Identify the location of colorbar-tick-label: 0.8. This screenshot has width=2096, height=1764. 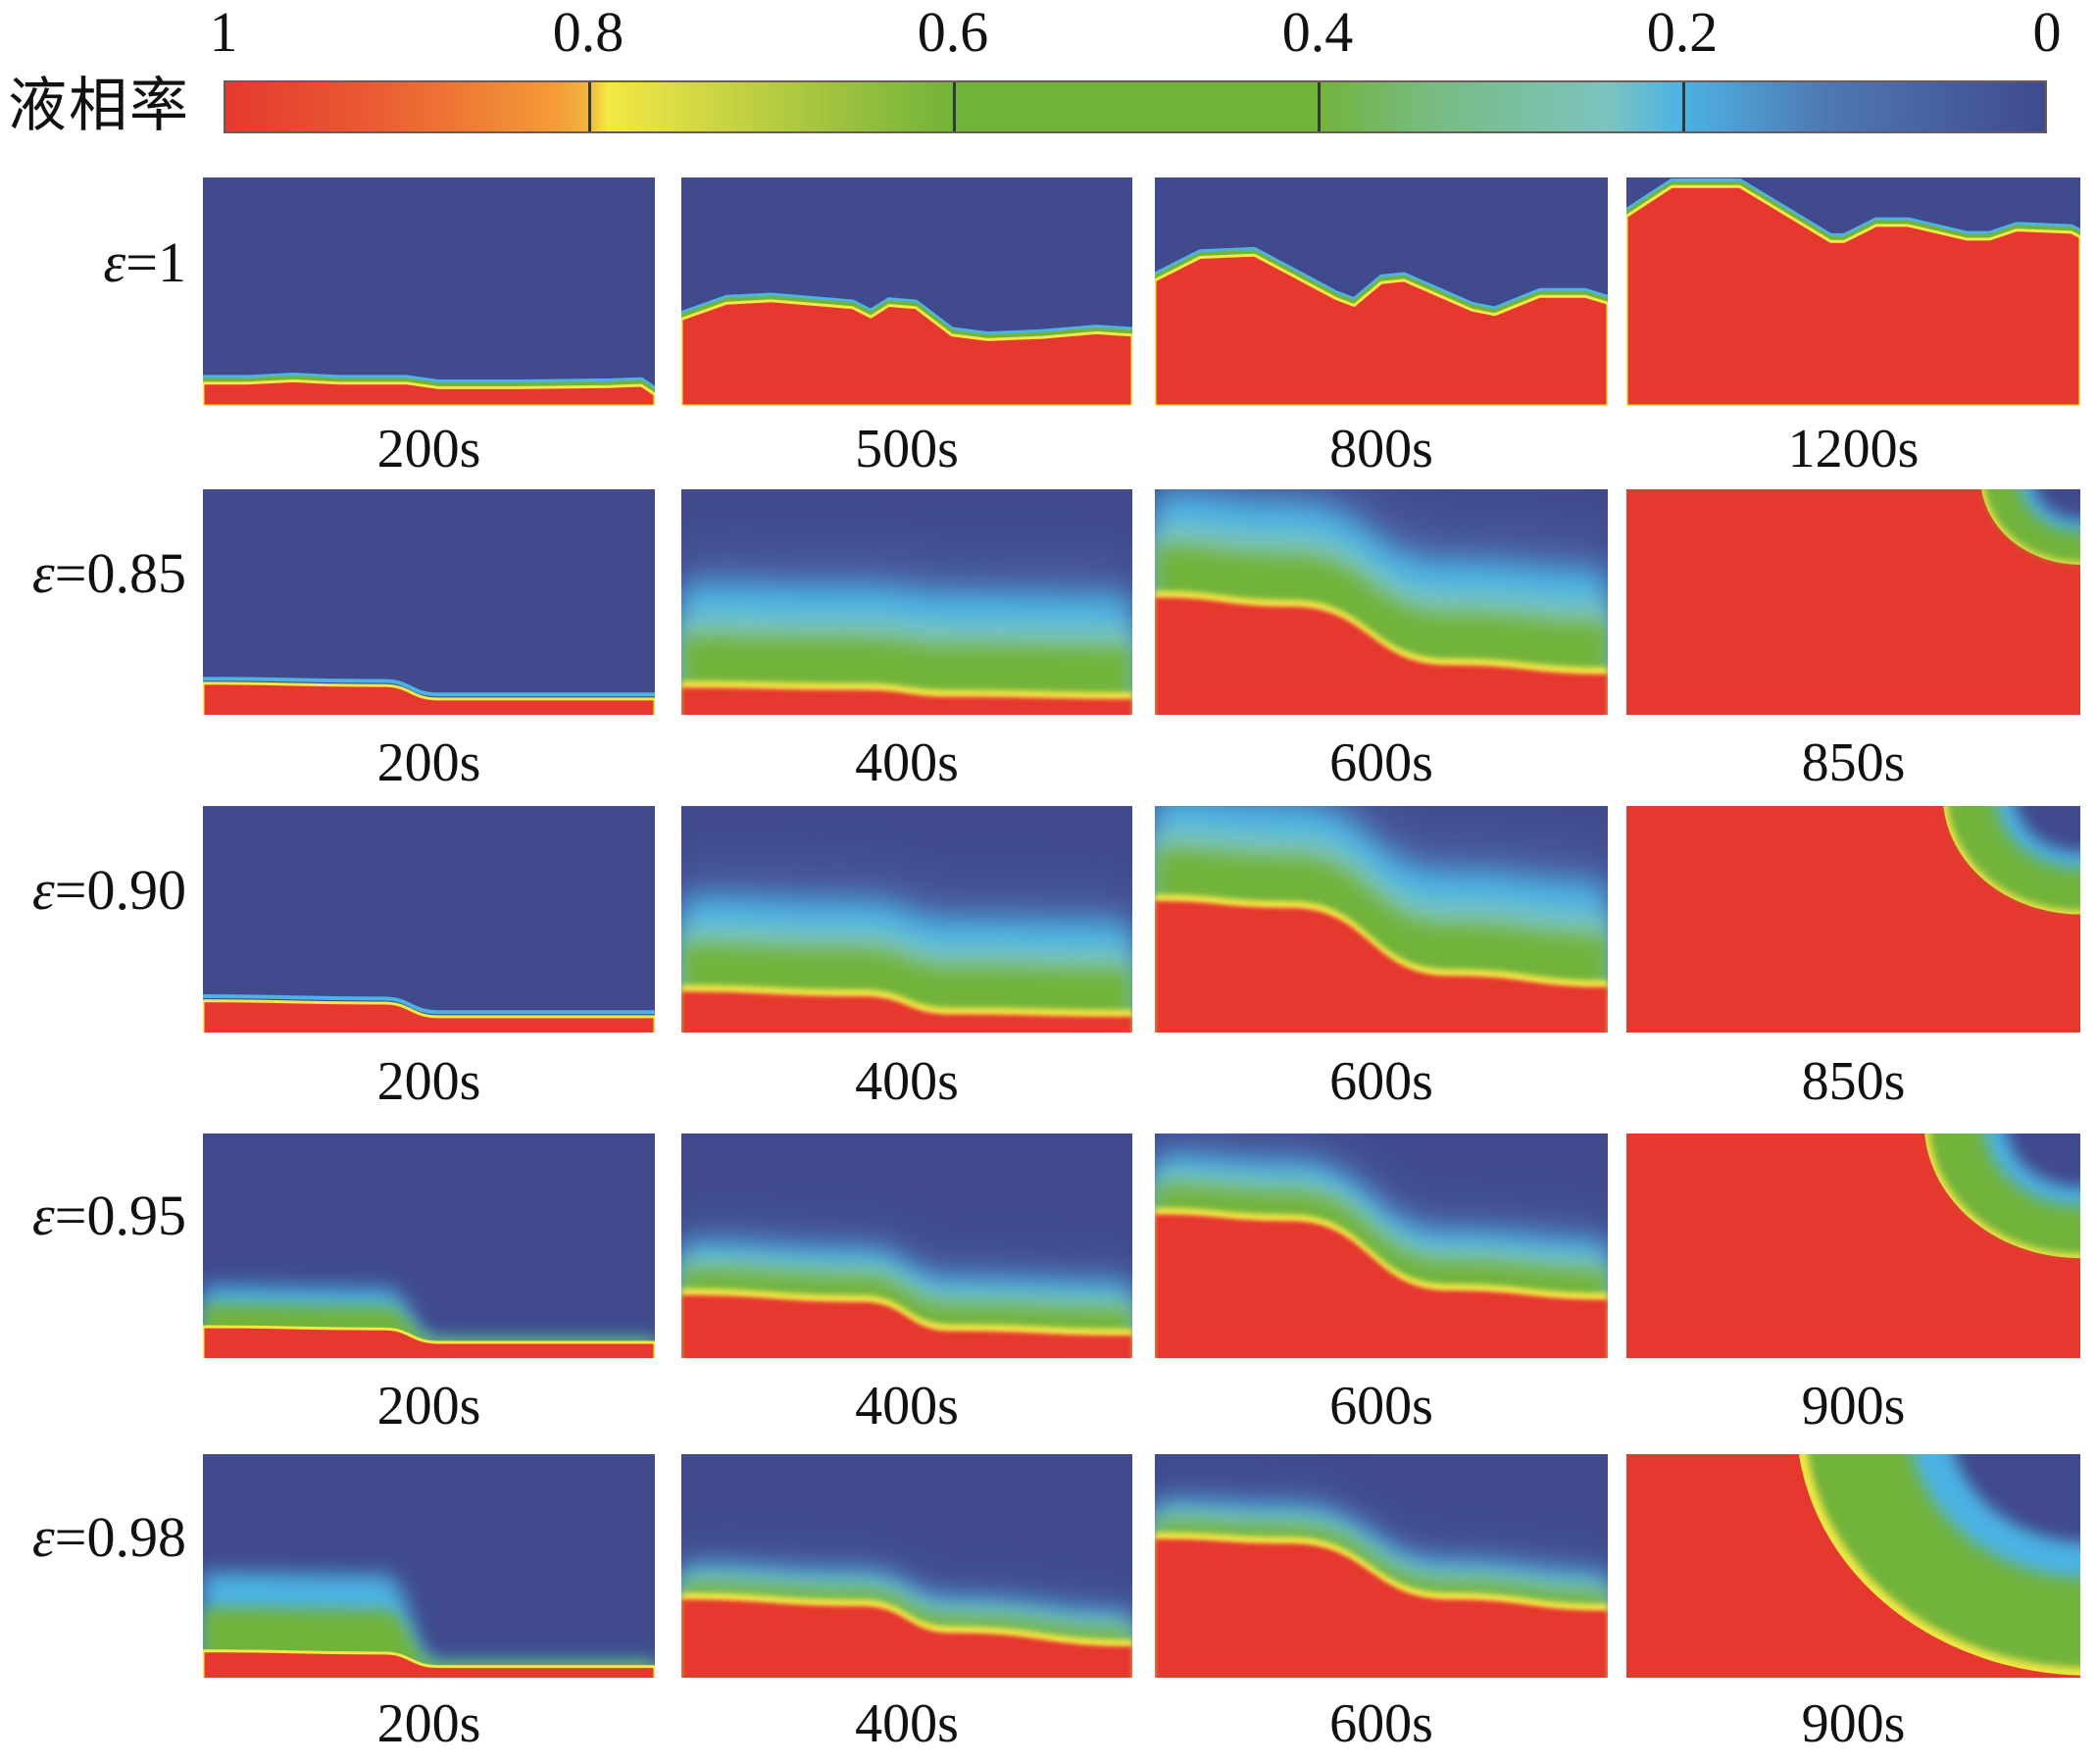
(588, 32).